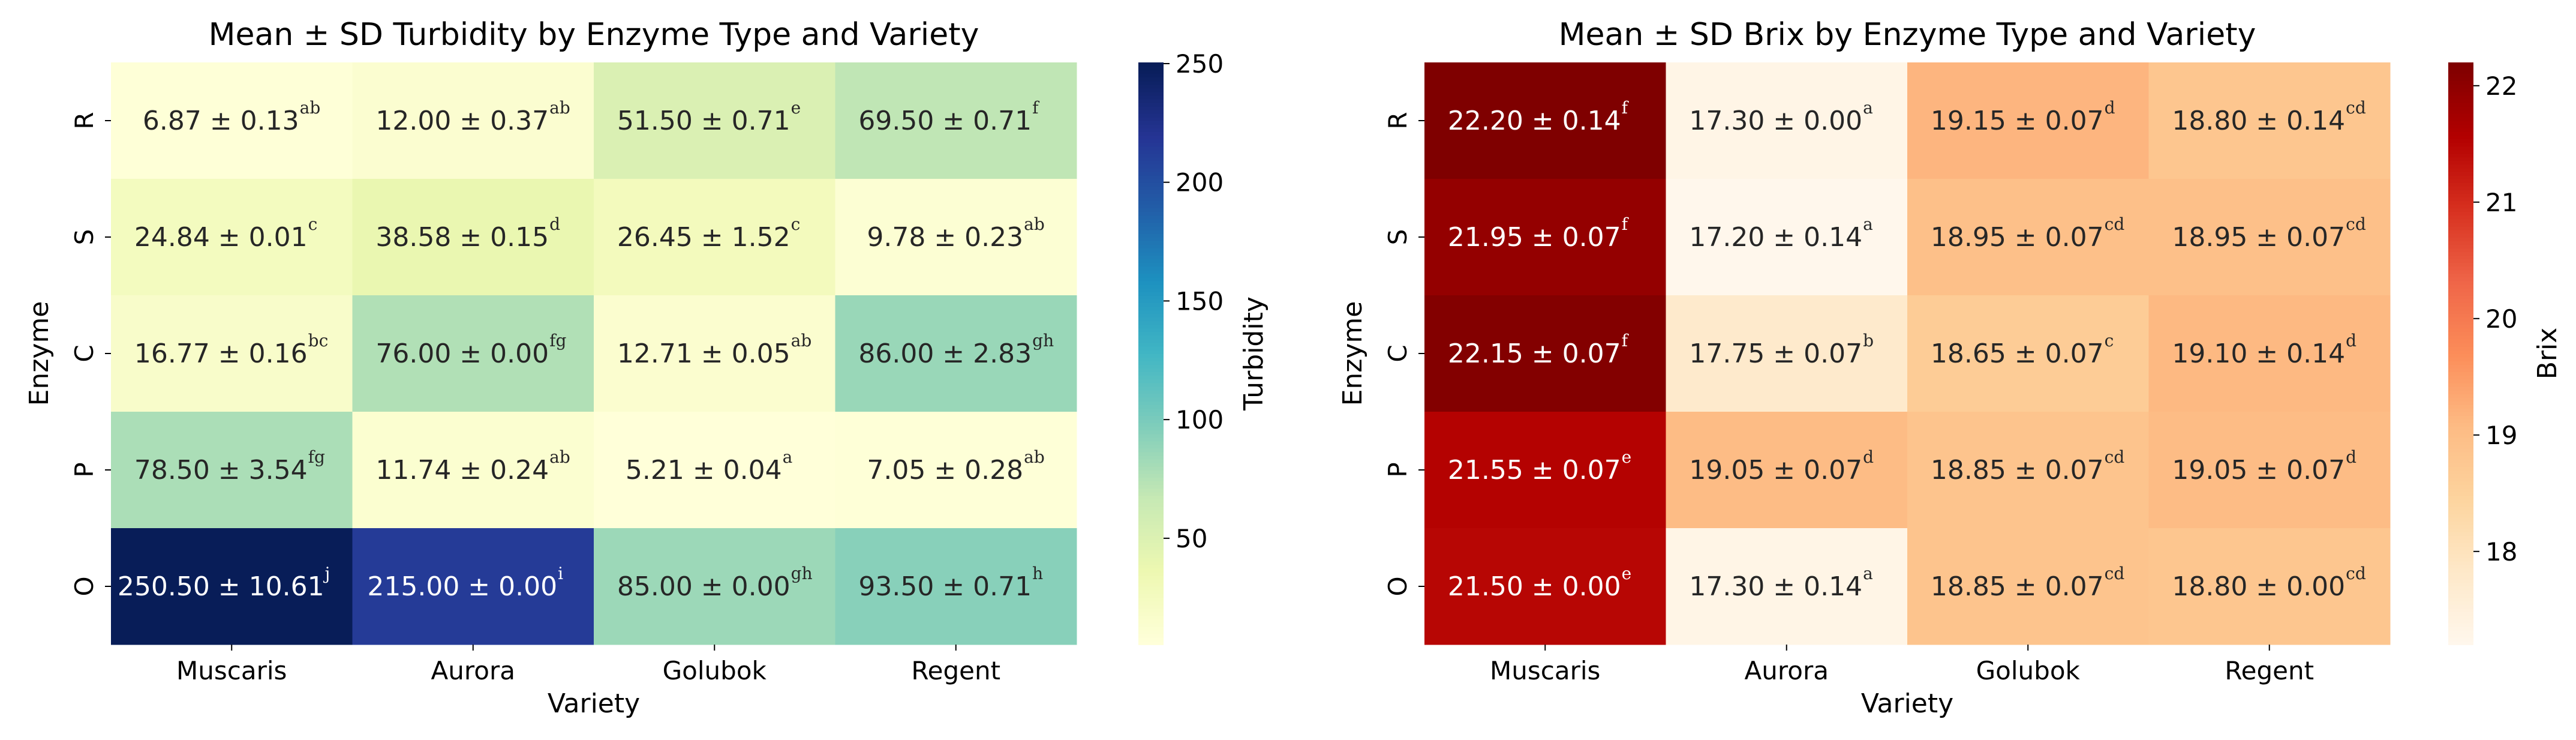 This screenshot has height=740, width=2576. Describe the element at coordinates (1200, 301) in the screenshot. I see `turbidity-colorbar-tick-label: 150` at that location.